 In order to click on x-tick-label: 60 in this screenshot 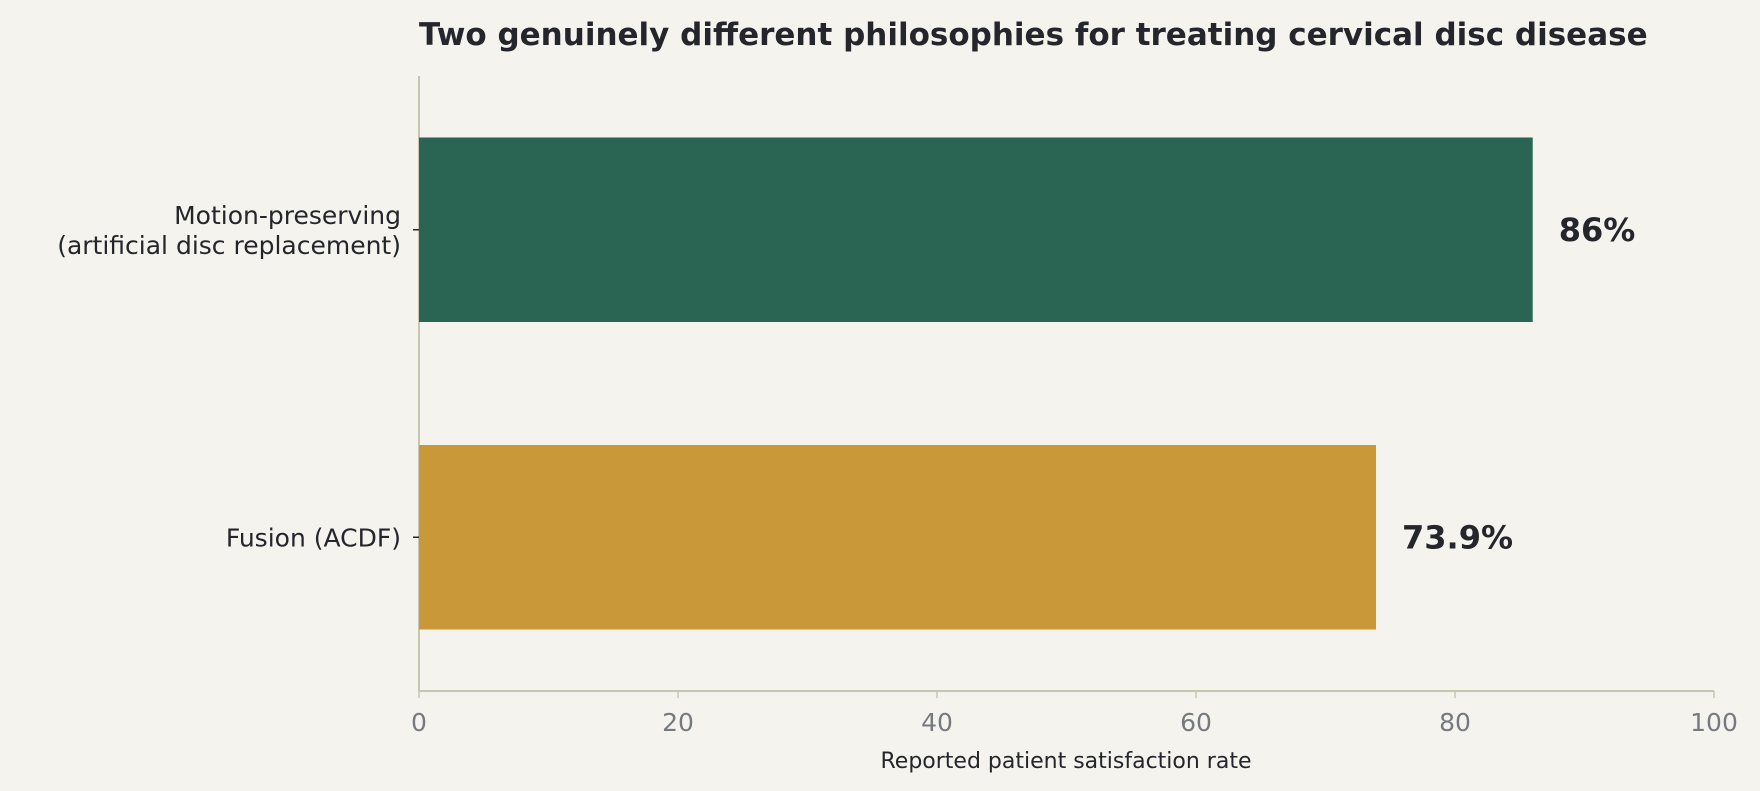, I will do `click(1196, 722)`.